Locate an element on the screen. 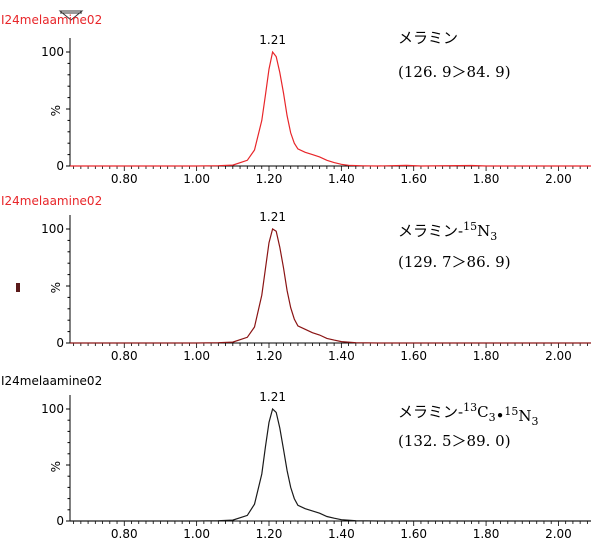 This screenshot has height=549, width=594. compound-name: メラミン is located at coordinates (428, 38).